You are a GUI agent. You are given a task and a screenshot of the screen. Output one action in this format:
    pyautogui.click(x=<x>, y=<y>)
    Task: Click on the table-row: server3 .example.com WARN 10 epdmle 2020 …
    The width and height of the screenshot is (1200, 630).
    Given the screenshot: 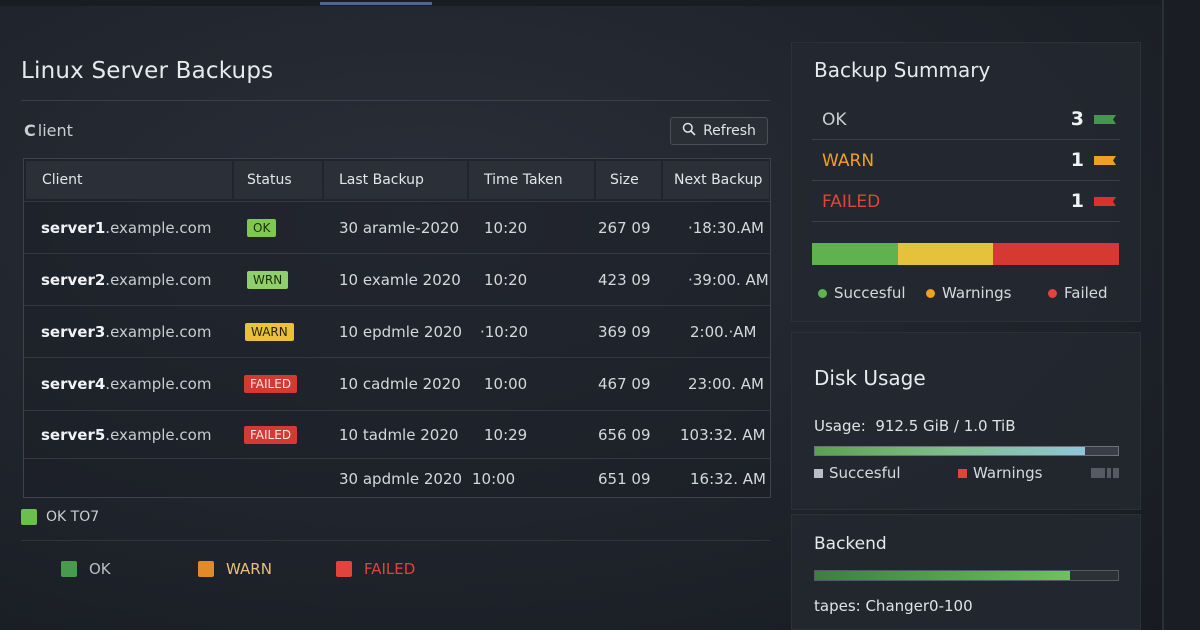 What is the action you would take?
    pyautogui.click(x=397, y=331)
    